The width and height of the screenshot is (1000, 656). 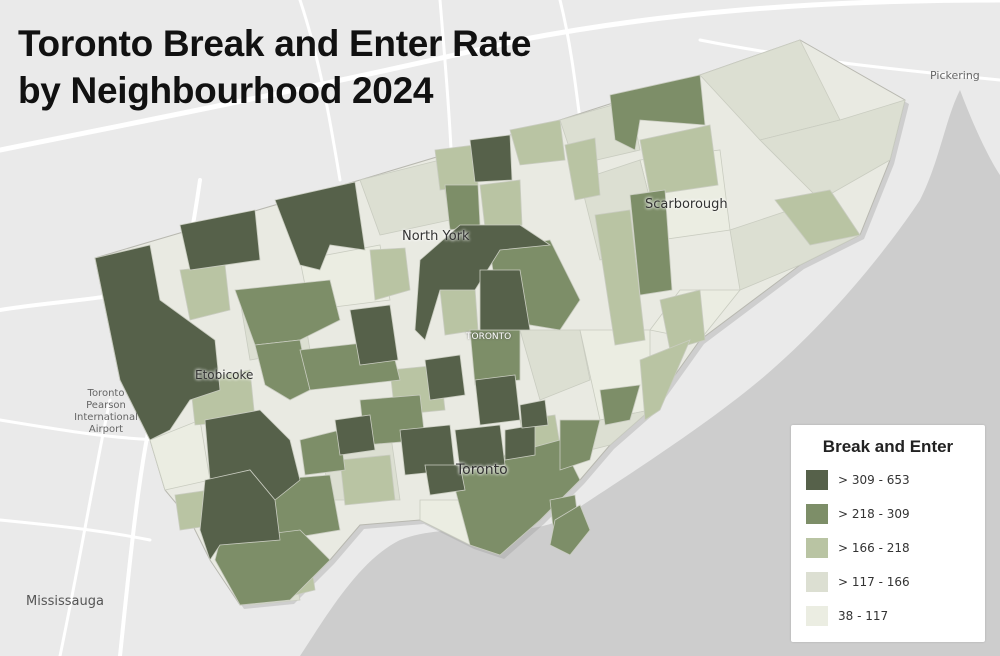 What do you see at coordinates (874, 582) in the screenshot?
I see `legend-label: > 117 - 166` at bounding box center [874, 582].